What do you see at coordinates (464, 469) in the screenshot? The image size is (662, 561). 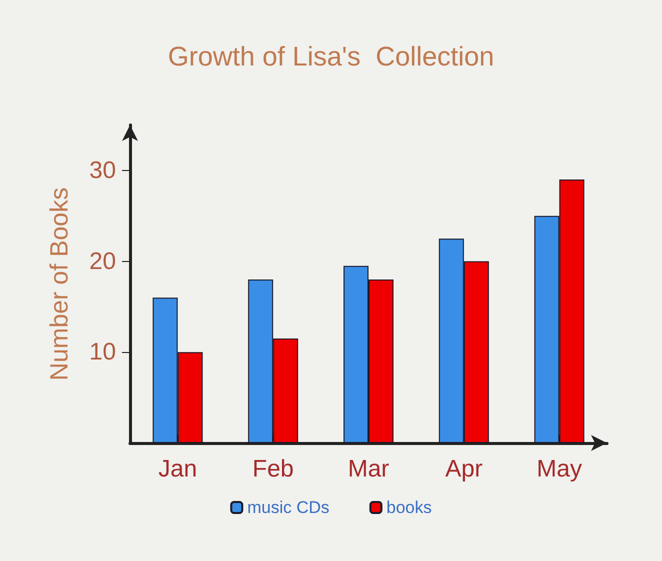 I see `x-tick-label: Apr` at bounding box center [464, 469].